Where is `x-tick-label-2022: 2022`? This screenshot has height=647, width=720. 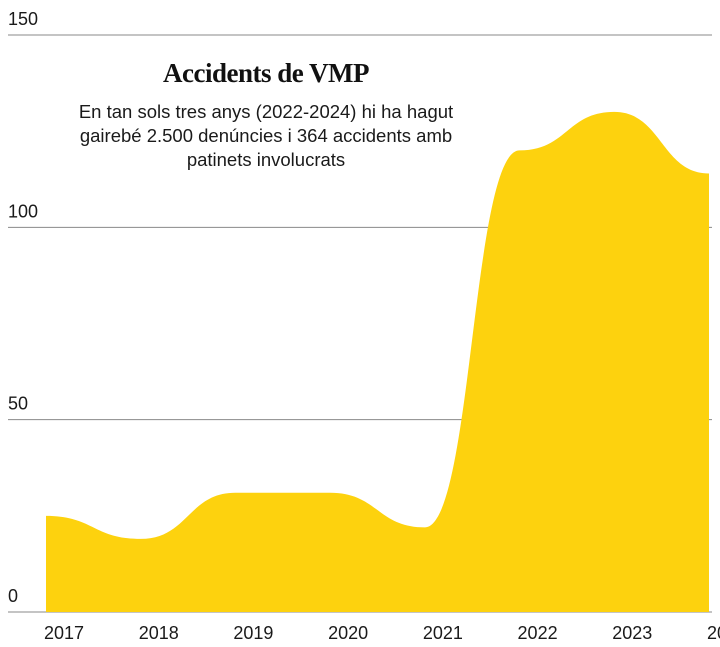 x-tick-label-2022: 2022 is located at coordinates (538, 633).